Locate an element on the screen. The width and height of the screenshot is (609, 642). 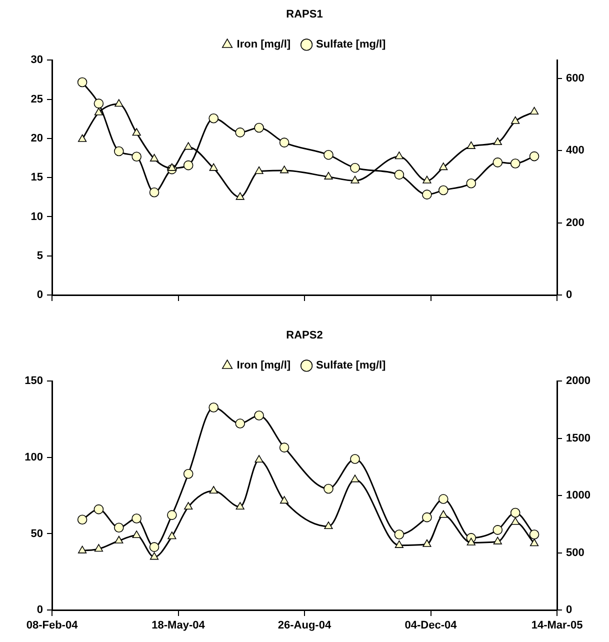
y-tick-label: 25 is located at coordinates (36, 99).